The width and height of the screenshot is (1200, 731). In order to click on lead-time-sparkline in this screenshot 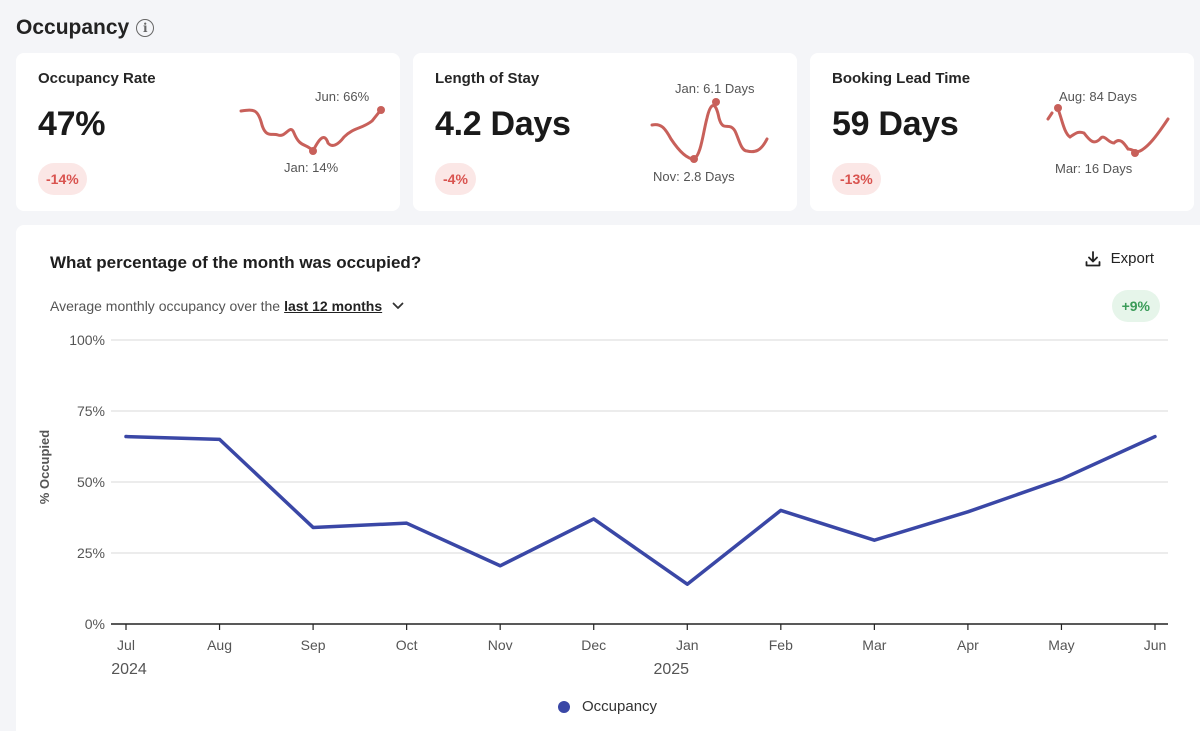, I will do `click(1108, 130)`.